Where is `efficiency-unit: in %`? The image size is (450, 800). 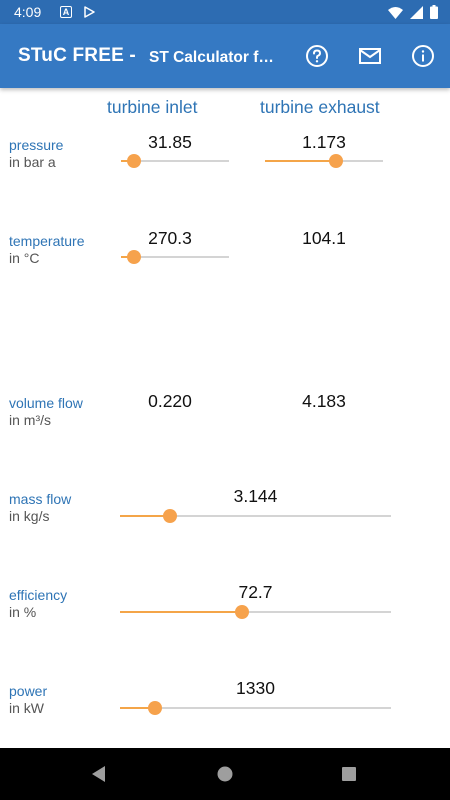 efficiency-unit: in % is located at coordinates (23, 612).